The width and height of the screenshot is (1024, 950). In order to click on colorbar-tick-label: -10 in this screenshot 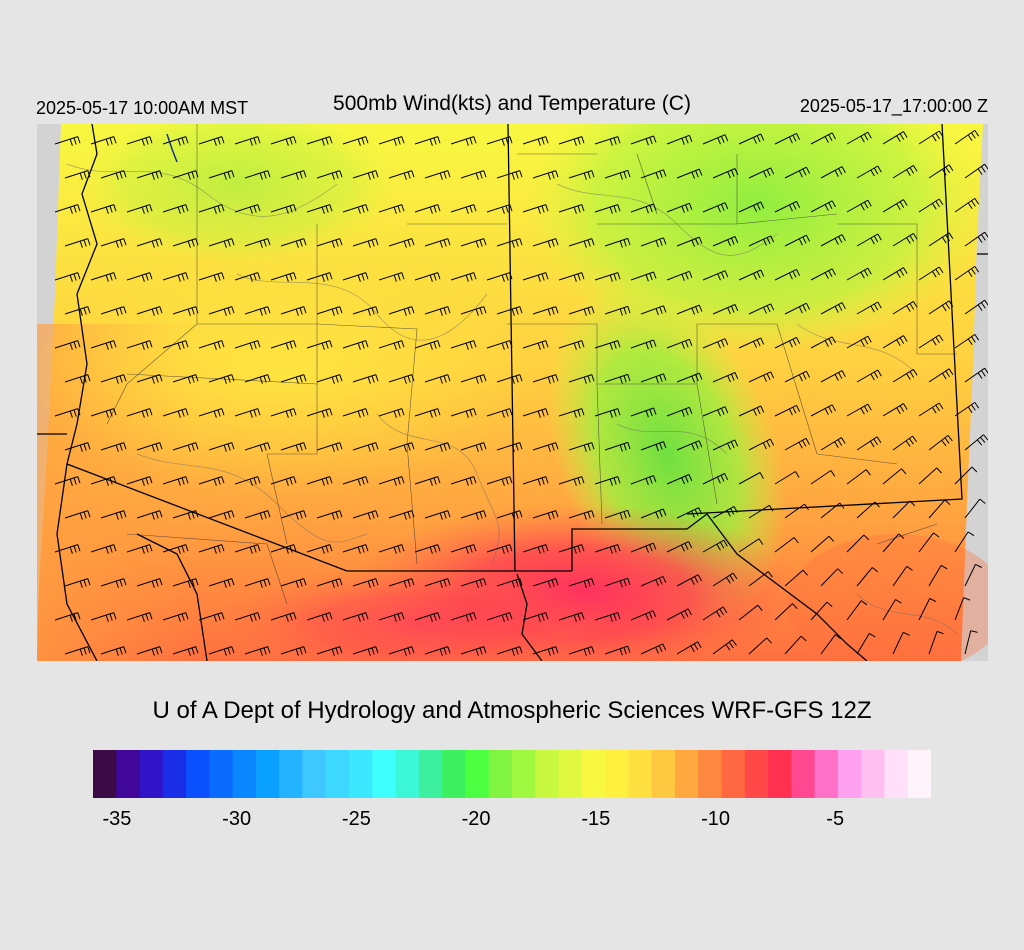, I will do `click(715, 819)`.